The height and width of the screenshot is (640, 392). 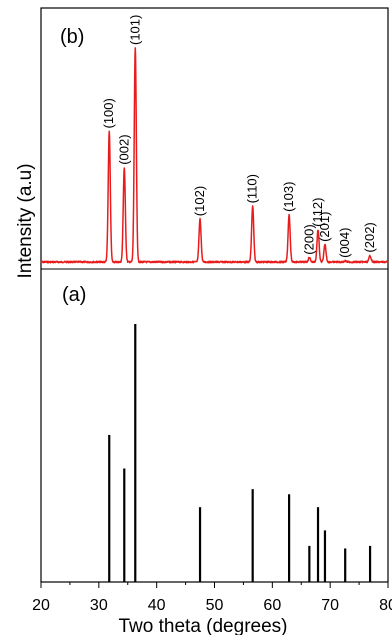 What do you see at coordinates (199, 201) in the screenshot?
I see `peak-label: (102)` at bounding box center [199, 201].